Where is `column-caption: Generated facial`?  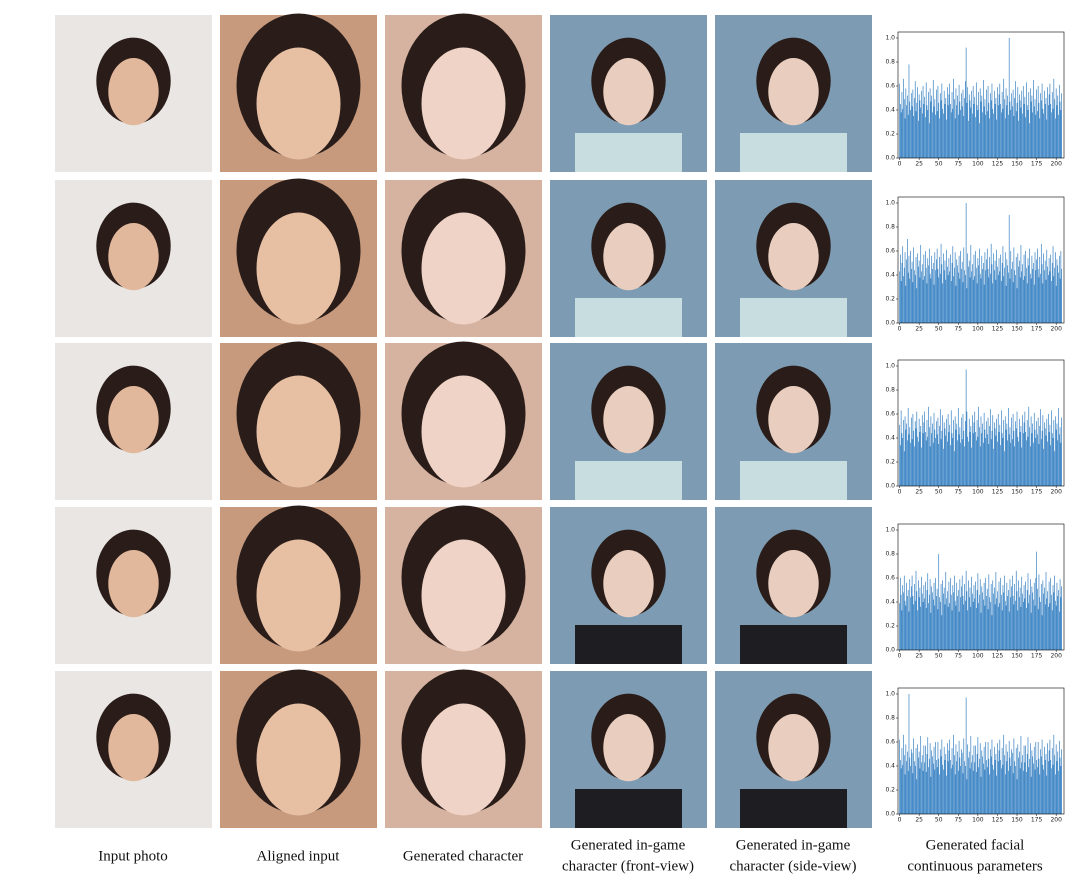 column-caption: Generated facial is located at coordinates (975, 845).